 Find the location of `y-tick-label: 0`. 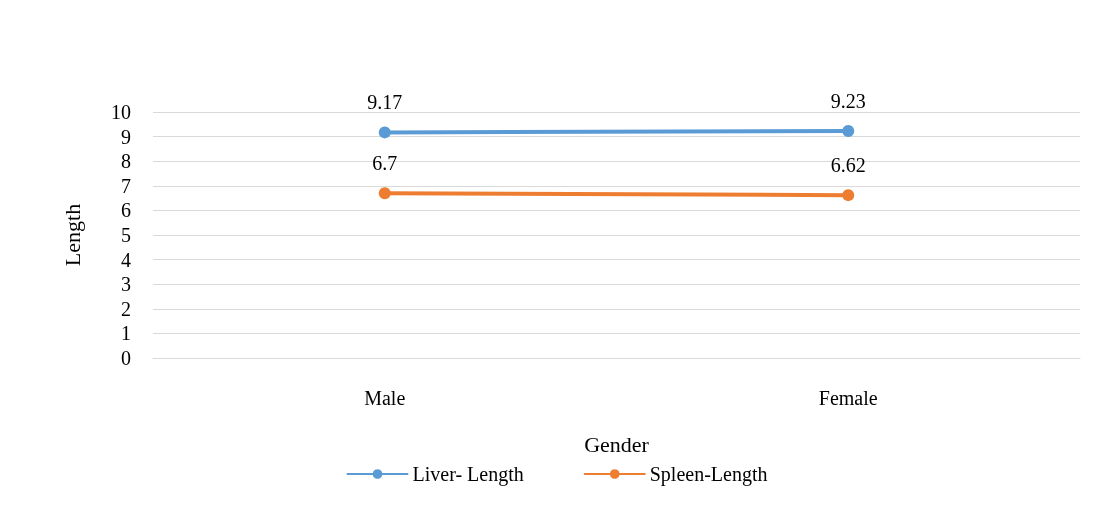

y-tick-label: 0 is located at coordinates (126, 358).